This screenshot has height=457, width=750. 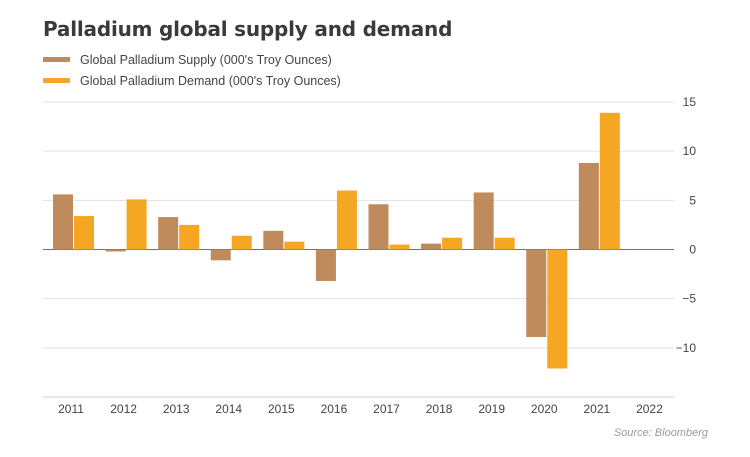 What do you see at coordinates (452, 243) in the screenshot?
I see `bar-demand-2018` at bounding box center [452, 243].